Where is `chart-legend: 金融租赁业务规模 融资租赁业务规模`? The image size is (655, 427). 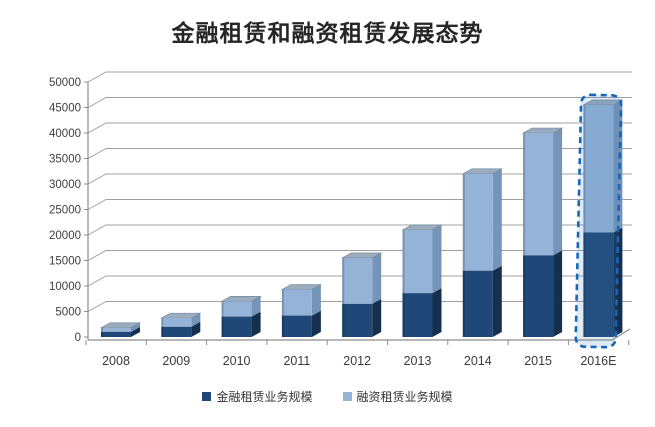 chart-legend: 金融租赁业务规模 融资租赁业务规模 is located at coordinates (327, 396).